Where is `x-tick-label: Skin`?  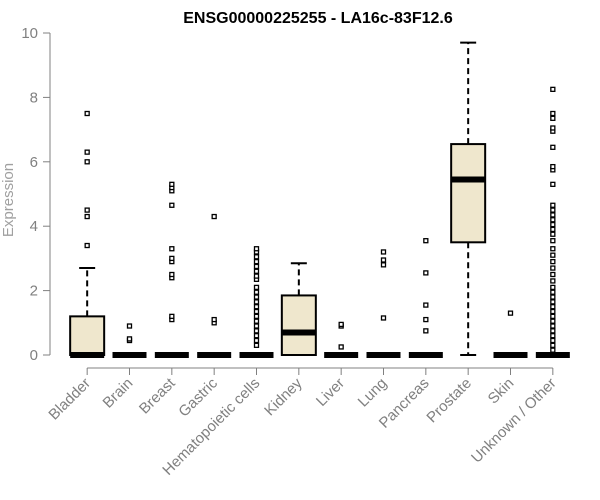
x-tick-label: Skin is located at coordinates (501, 391).